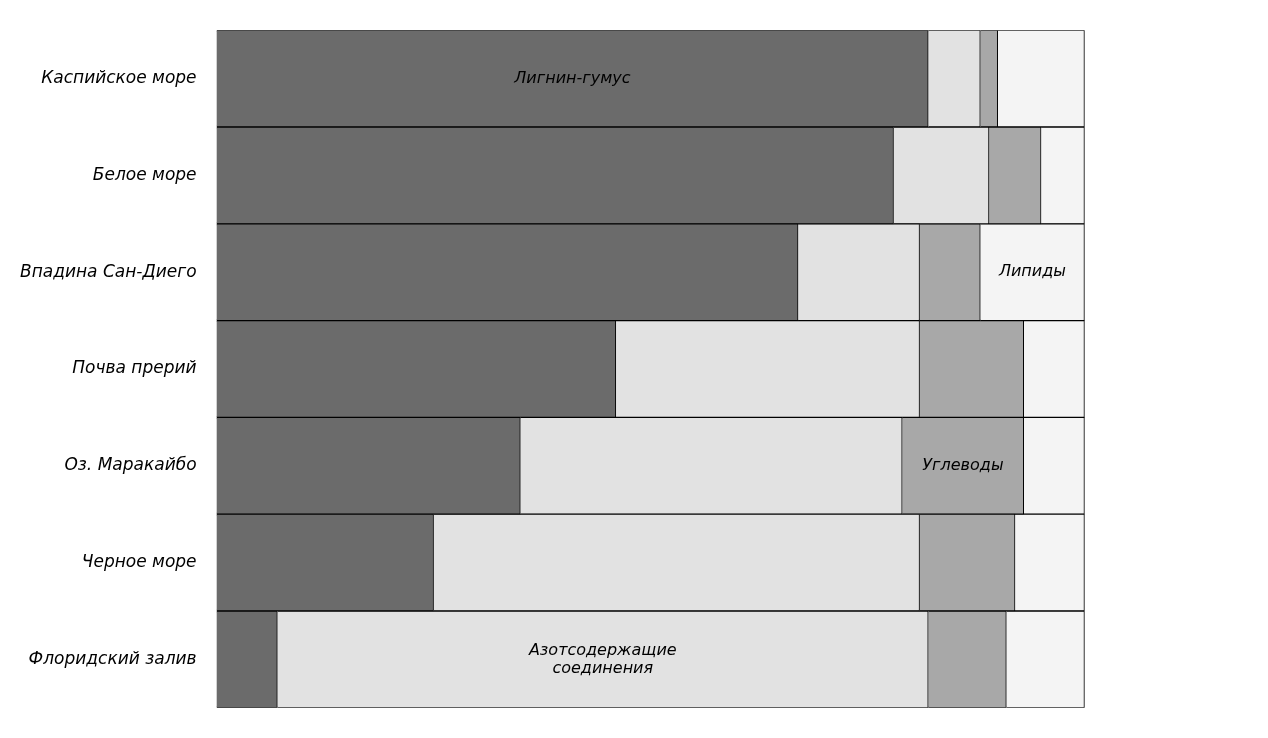 This screenshot has width=1268, height=738. I want to click on y-tick-label: Впадина Сан-Диего, so click(108, 270).